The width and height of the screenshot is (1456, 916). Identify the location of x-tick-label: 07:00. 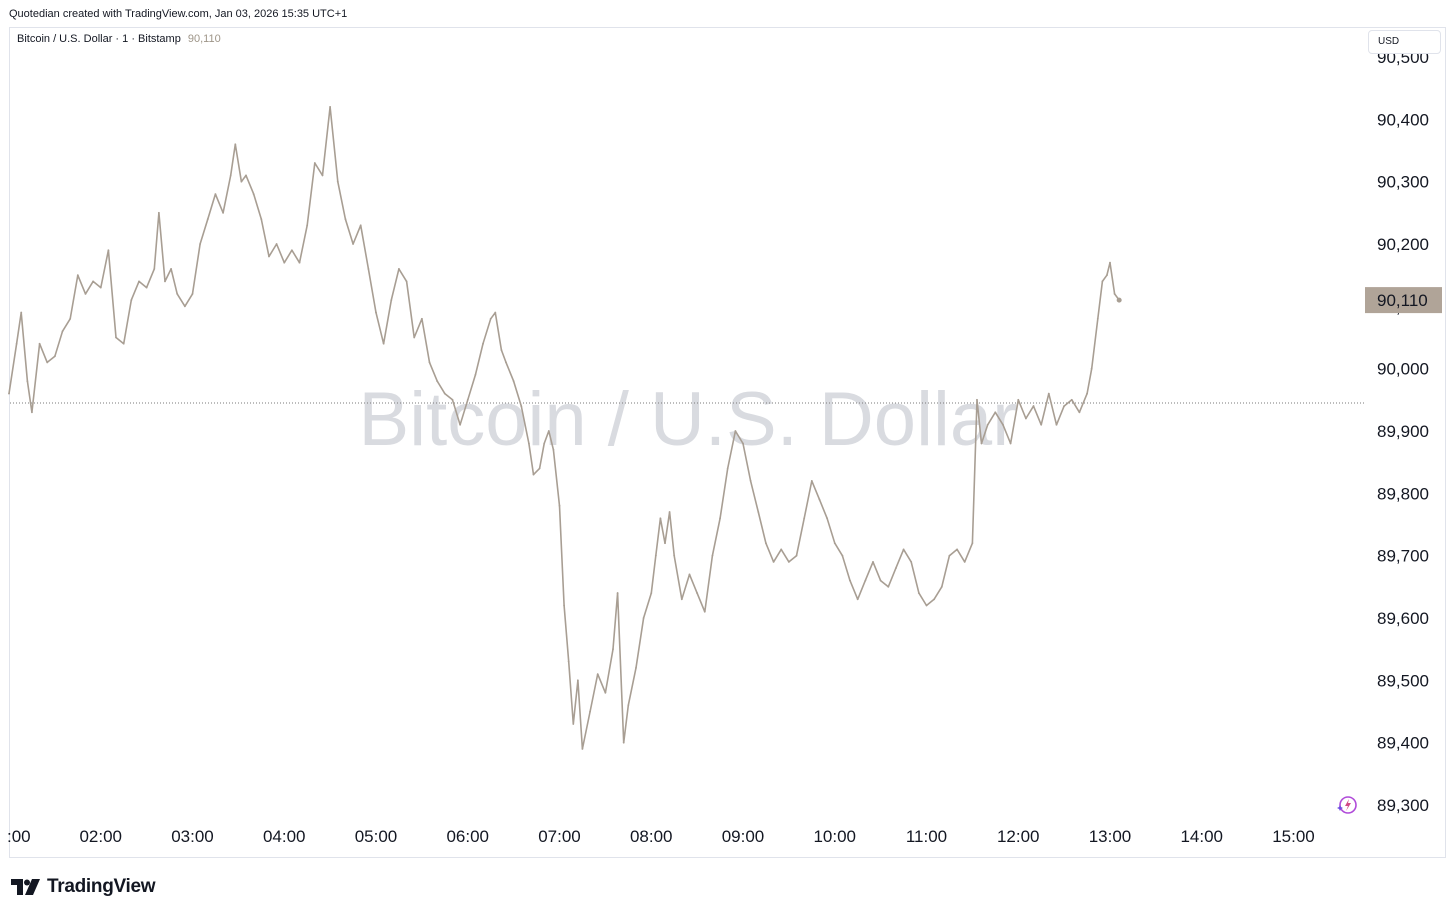
(559, 836).